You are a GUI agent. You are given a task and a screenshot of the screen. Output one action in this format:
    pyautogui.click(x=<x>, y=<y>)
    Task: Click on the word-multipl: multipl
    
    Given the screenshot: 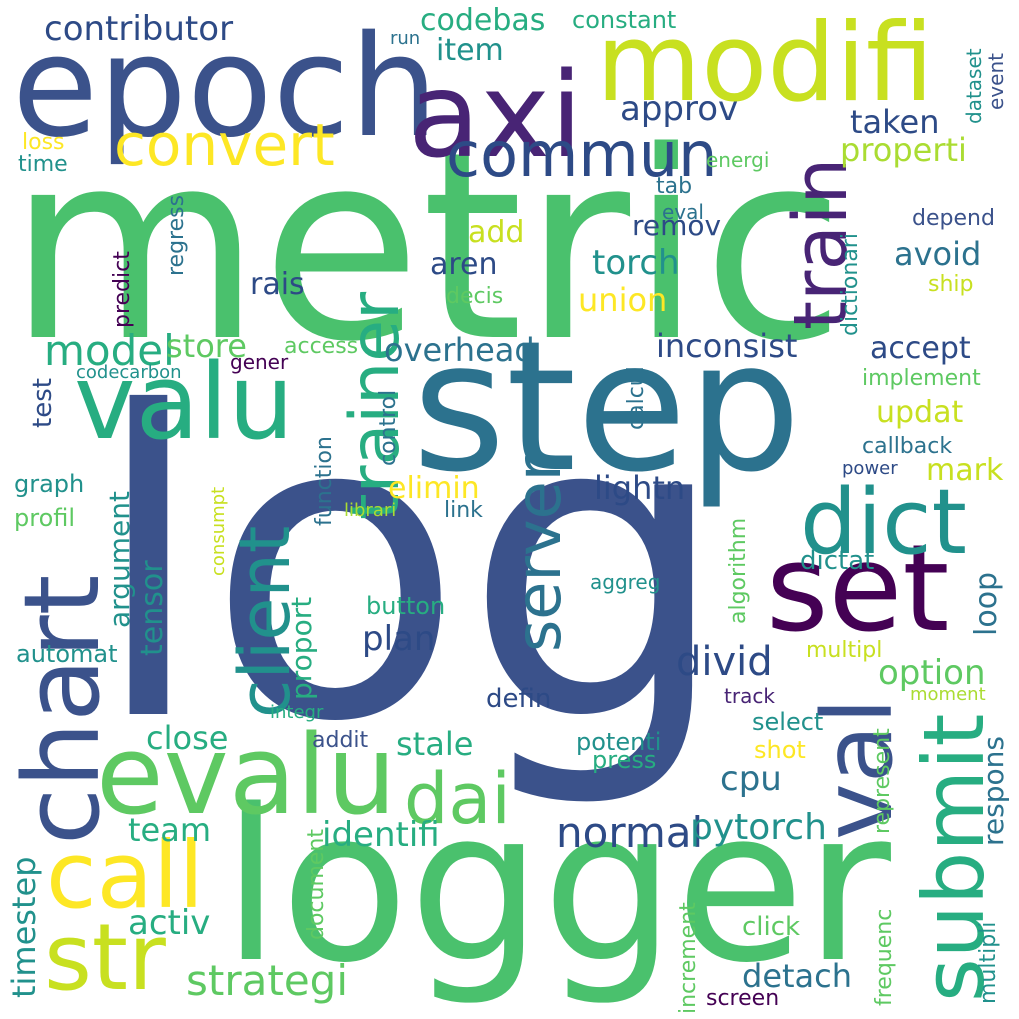 What is the action you would take?
    pyautogui.click(x=844, y=650)
    